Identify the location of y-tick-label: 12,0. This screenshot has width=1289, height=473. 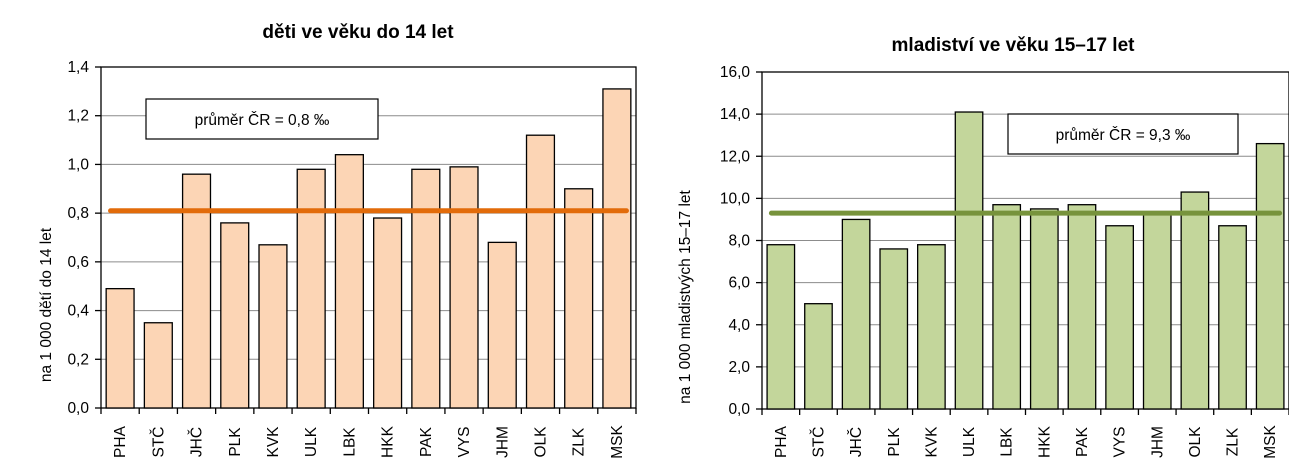
(735, 156).